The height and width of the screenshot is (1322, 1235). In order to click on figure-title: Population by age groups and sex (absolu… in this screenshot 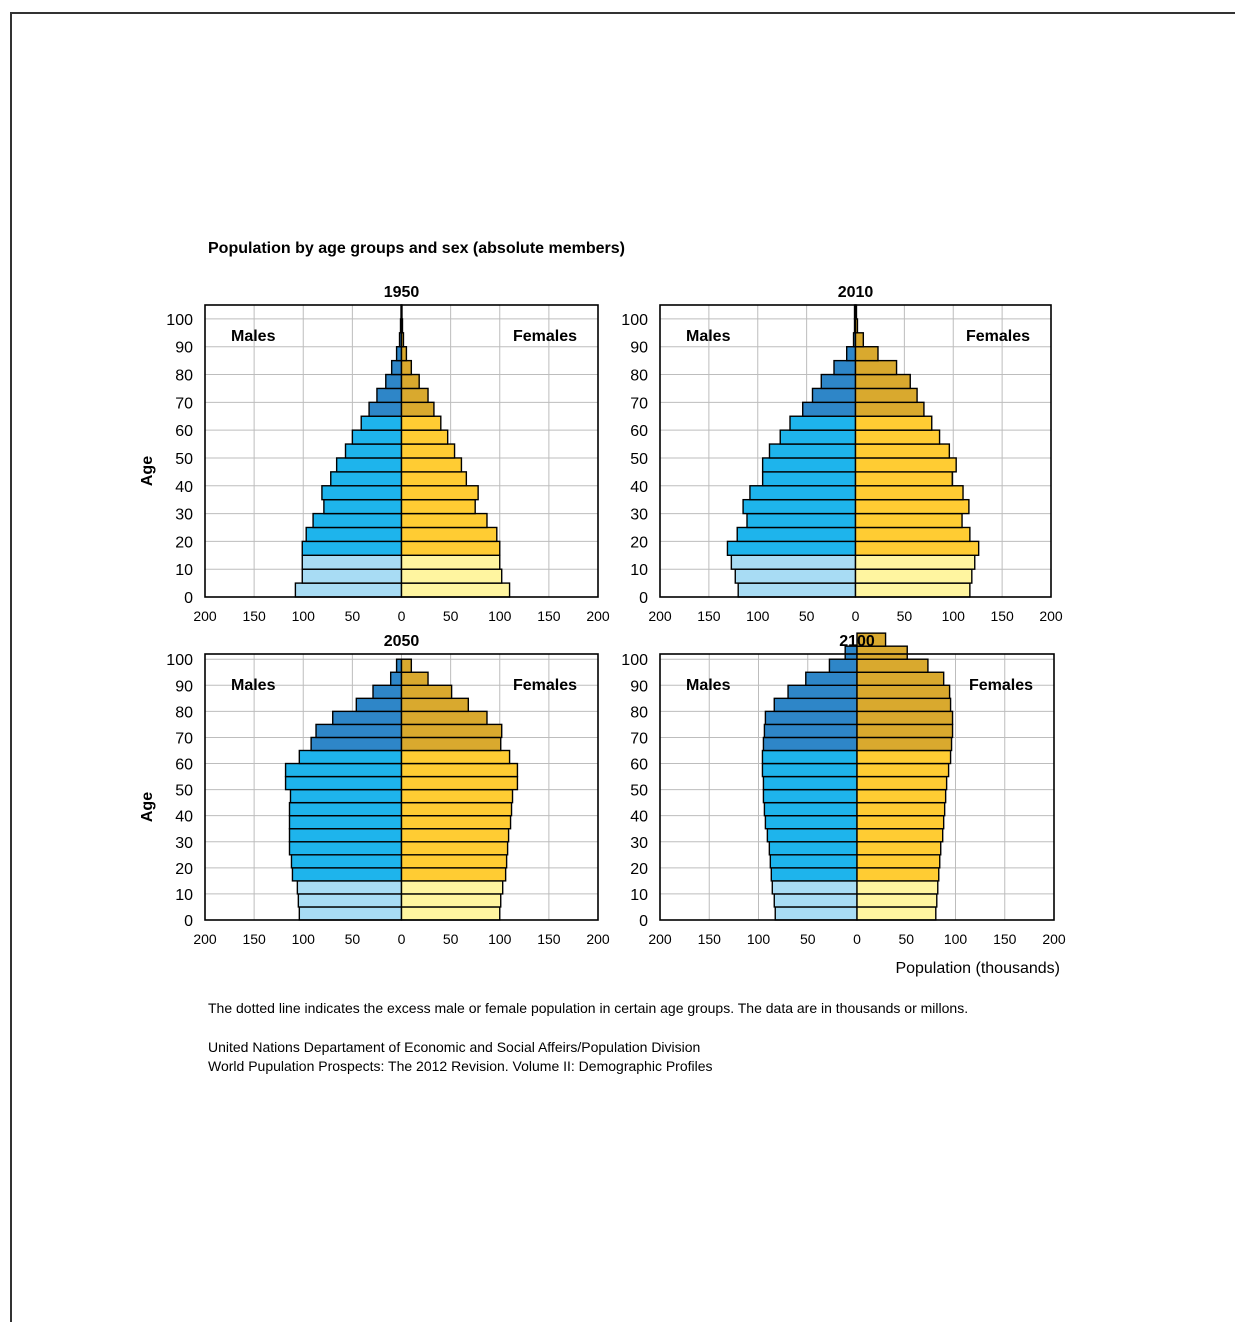, I will do `click(416, 248)`.